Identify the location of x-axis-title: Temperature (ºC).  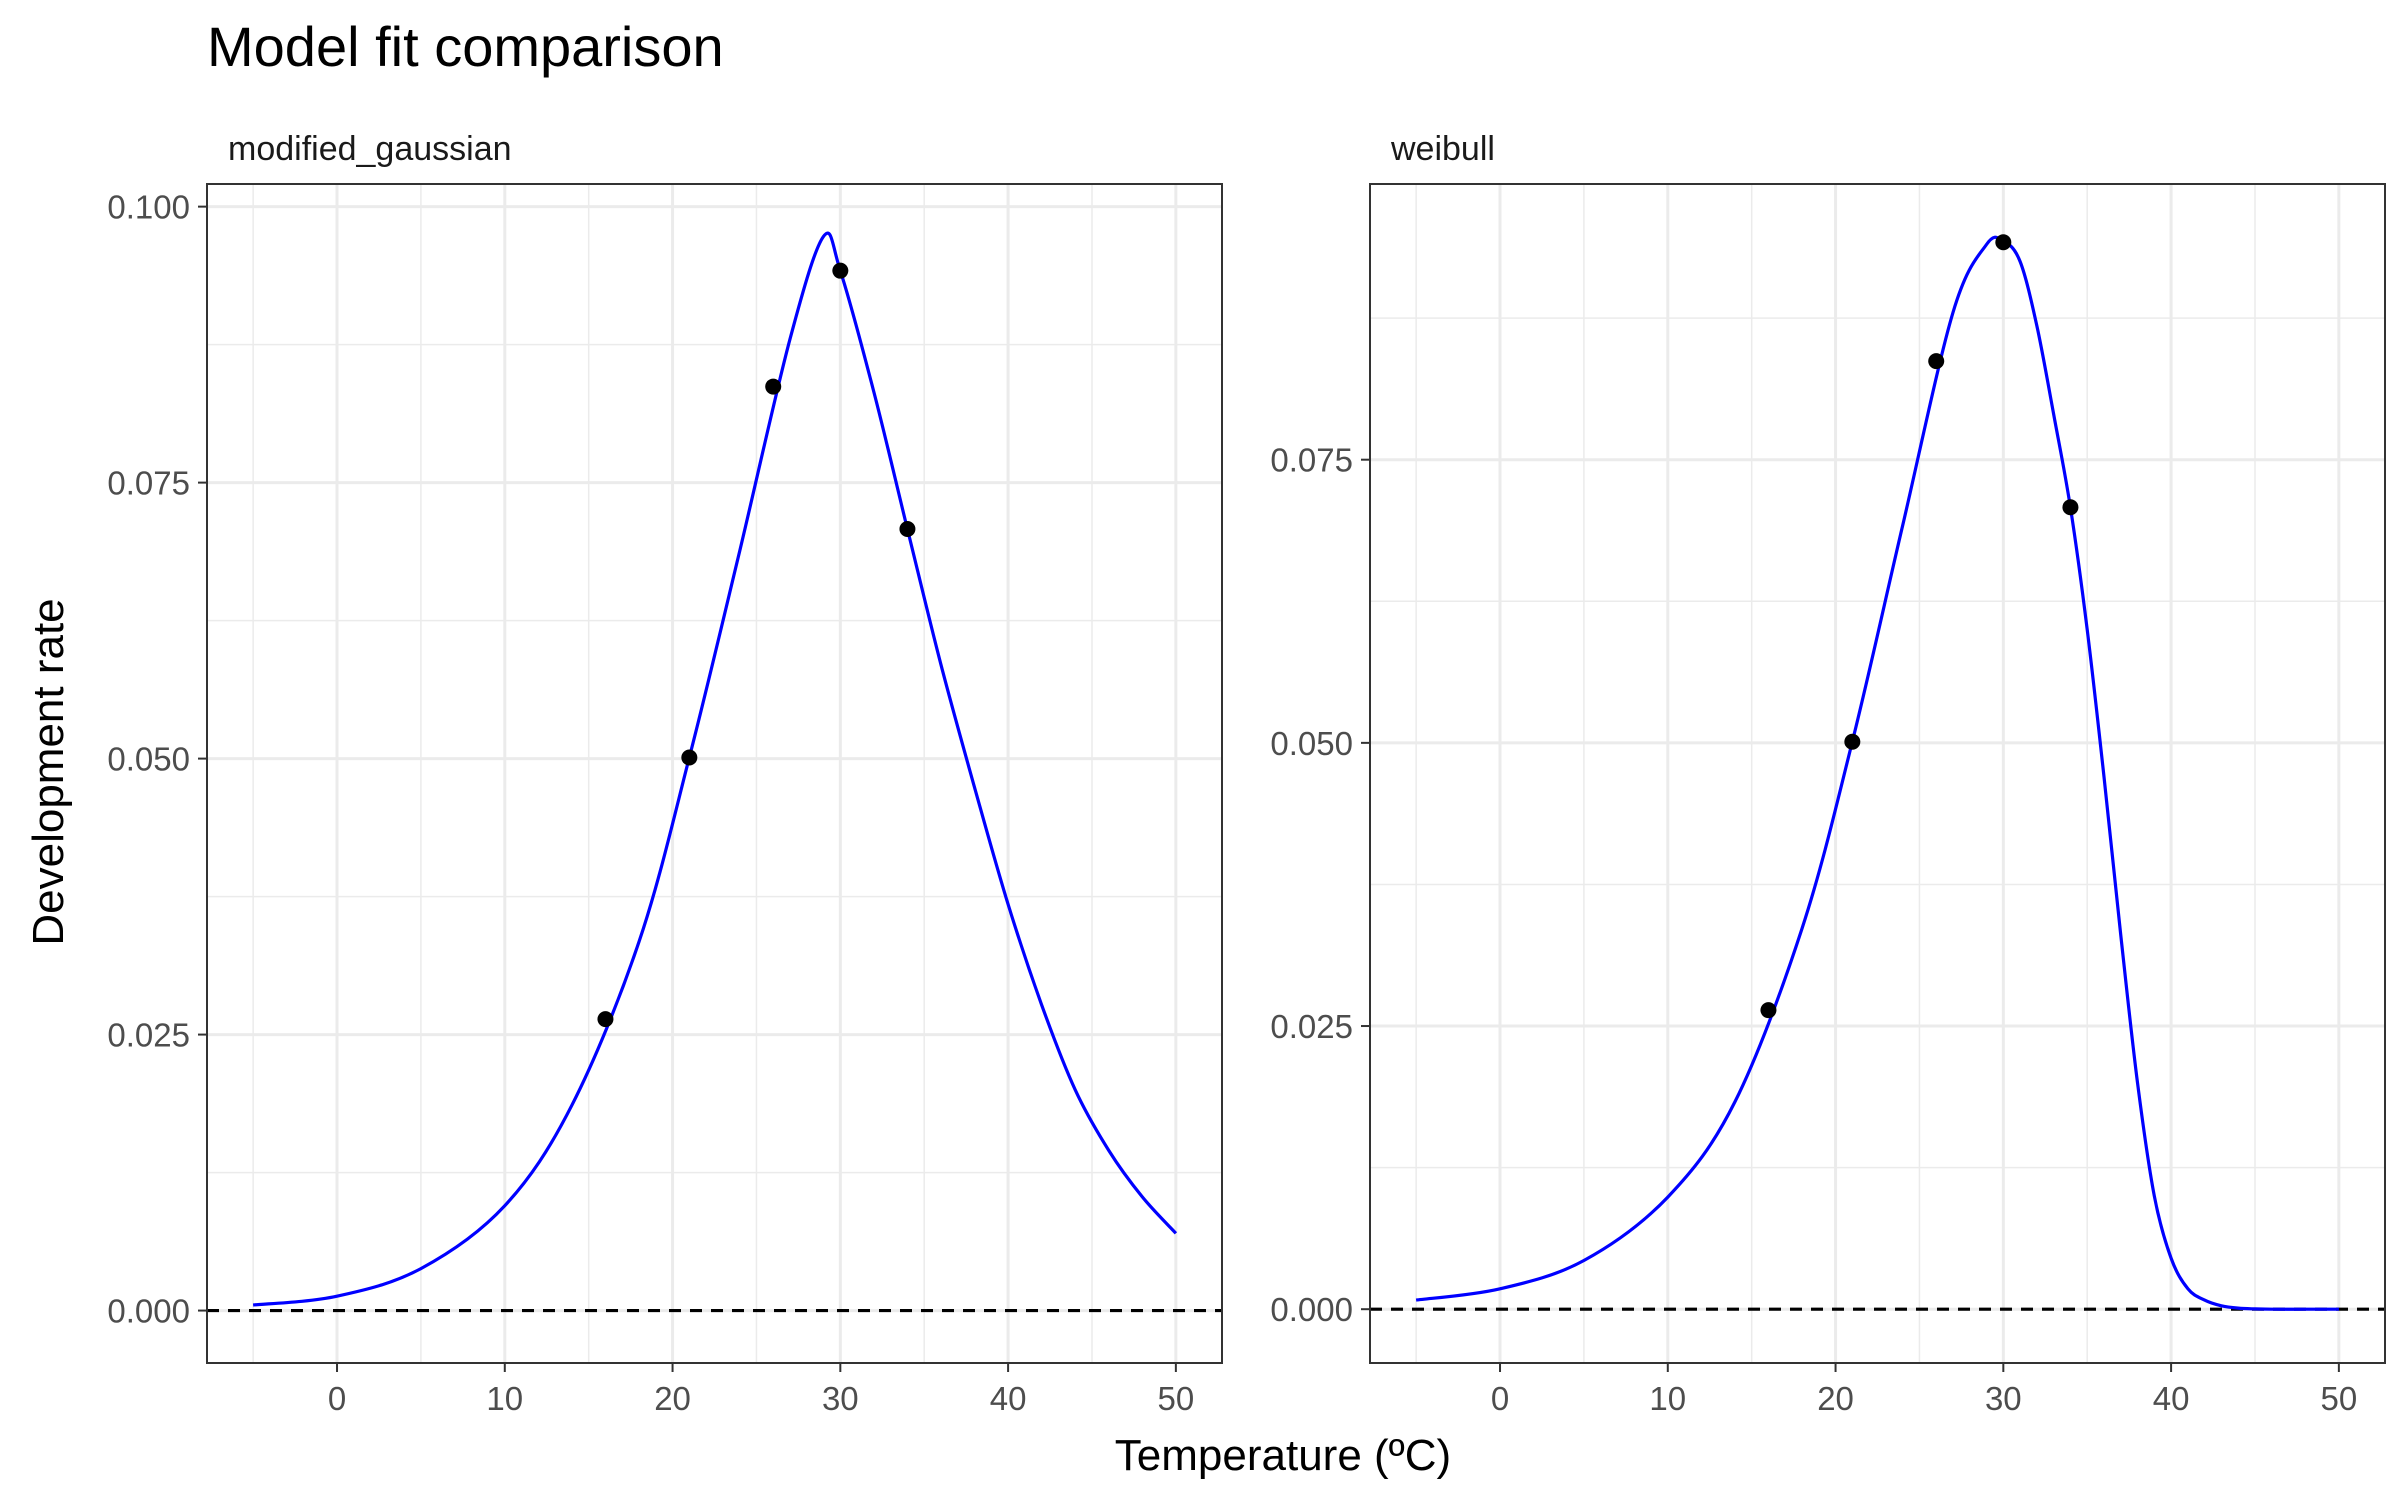
(1283, 1455).